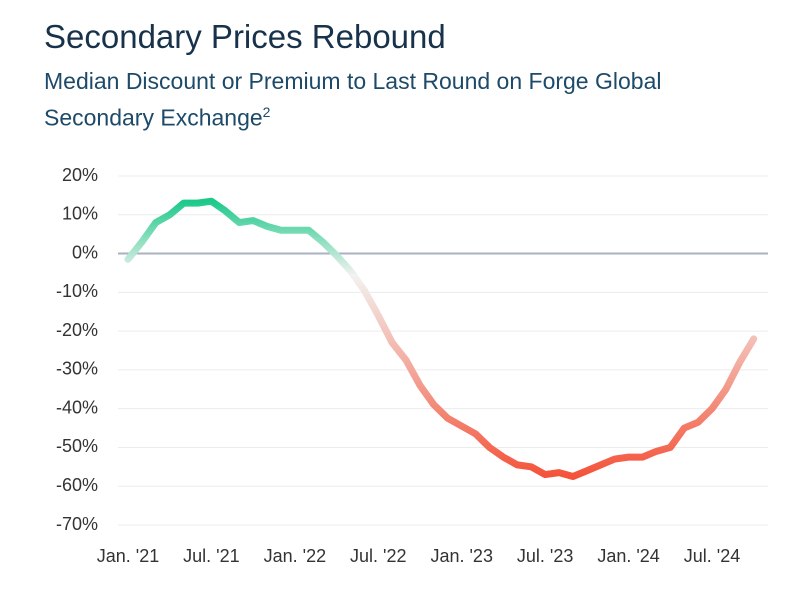 The height and width of the screenshot is (596, 800). What do you see at coordinates (245, 36) in the screenshot?
I see `chart-title: Secondary Prices Rebound` at bounding box center [245, 36].